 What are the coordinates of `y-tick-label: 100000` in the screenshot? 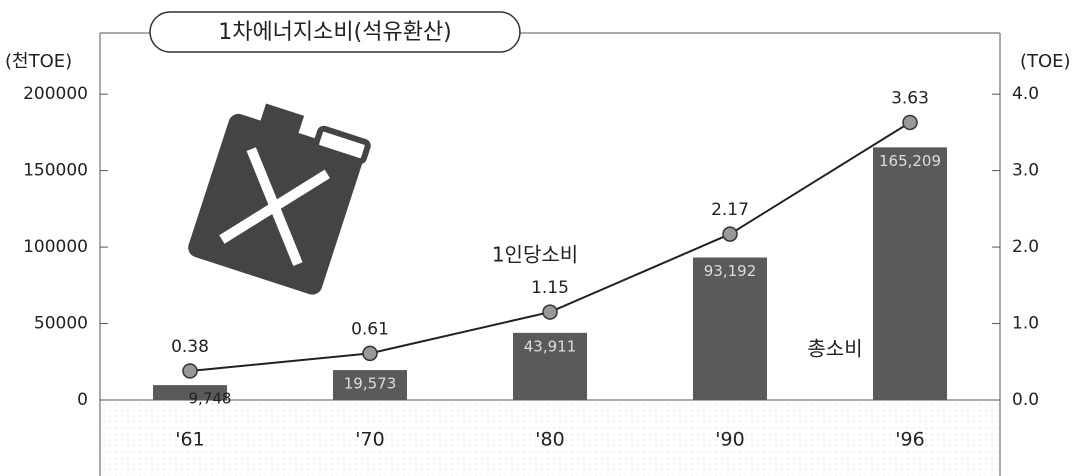 It's located at (55, 247).